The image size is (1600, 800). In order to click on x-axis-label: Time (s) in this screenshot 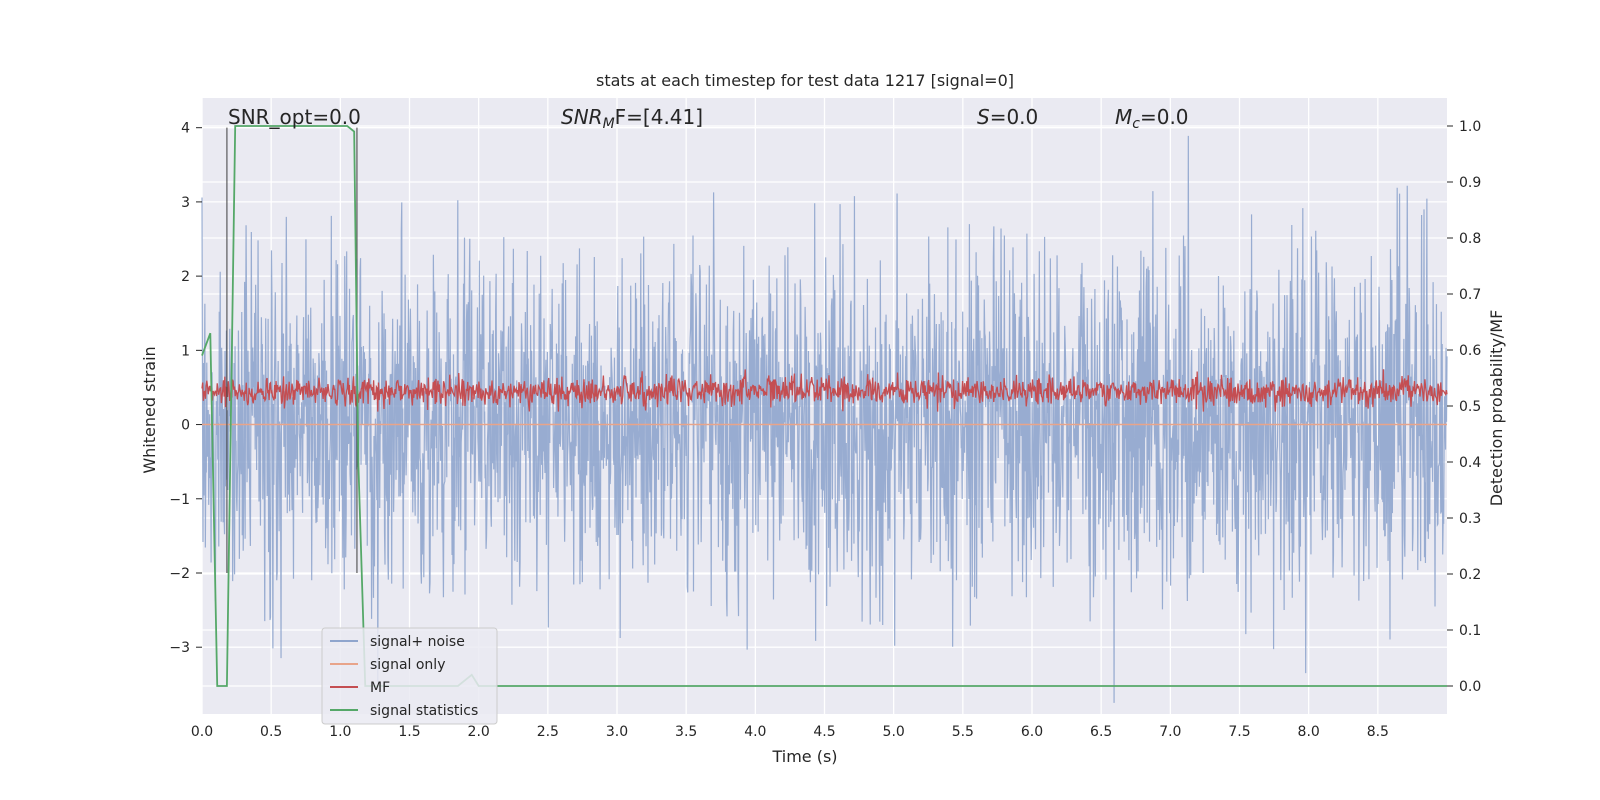, I will do `click(804, 756)`.